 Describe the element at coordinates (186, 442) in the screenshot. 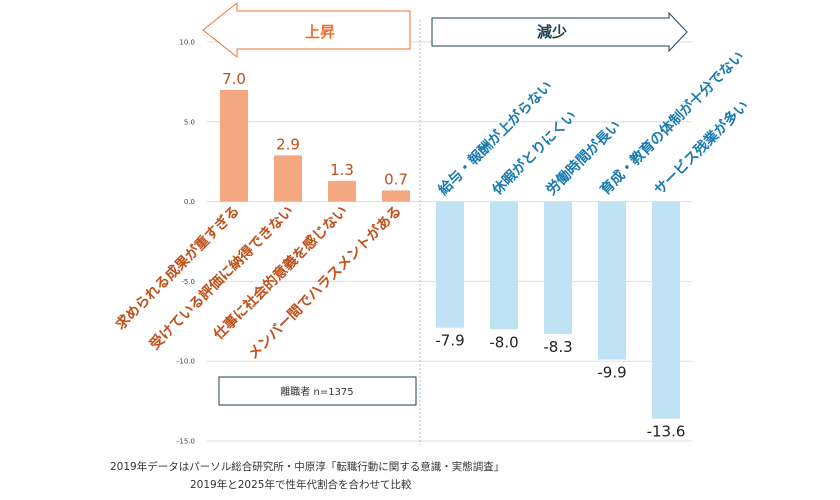

I see `y-tick-label: -15.0` at that location.